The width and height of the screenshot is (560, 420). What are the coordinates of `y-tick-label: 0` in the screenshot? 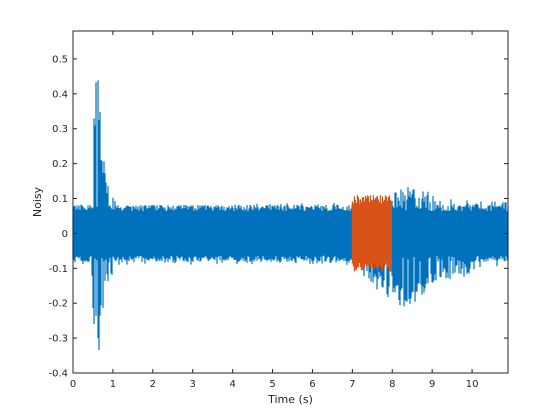 It's located at (65, 234).